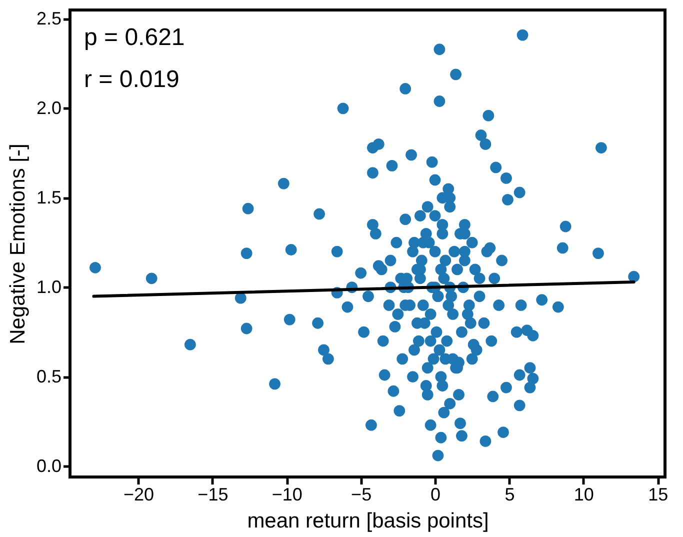 This screenshot has height=537, width=683. What do you see at coordinates (584, 494) in the screenshot?
I see `x-tick-label: 10` at bounding box center [584, 494].